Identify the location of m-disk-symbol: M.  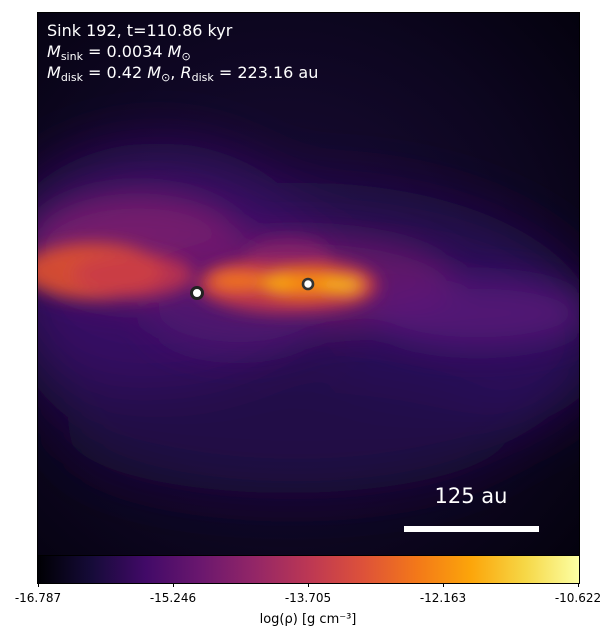
(54, 72).